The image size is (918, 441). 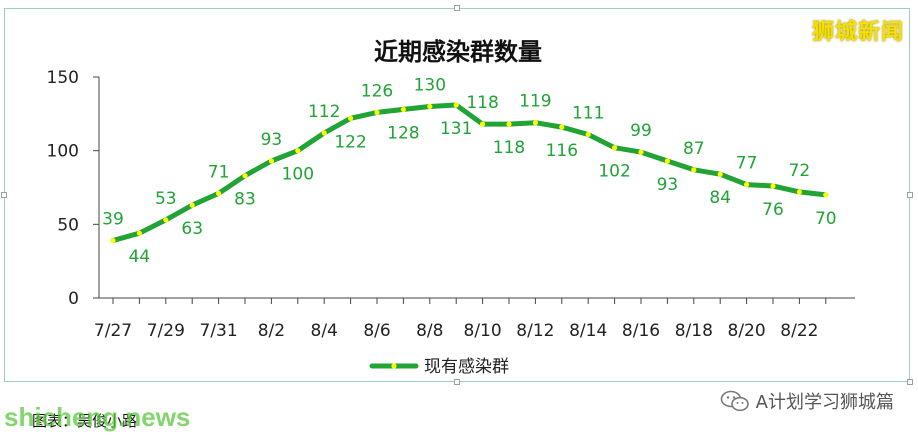 What do you see at coordinates (799, 331) in the screenshot?
I see `x-tick-label: 8/22` at bounding box center [799, 331].